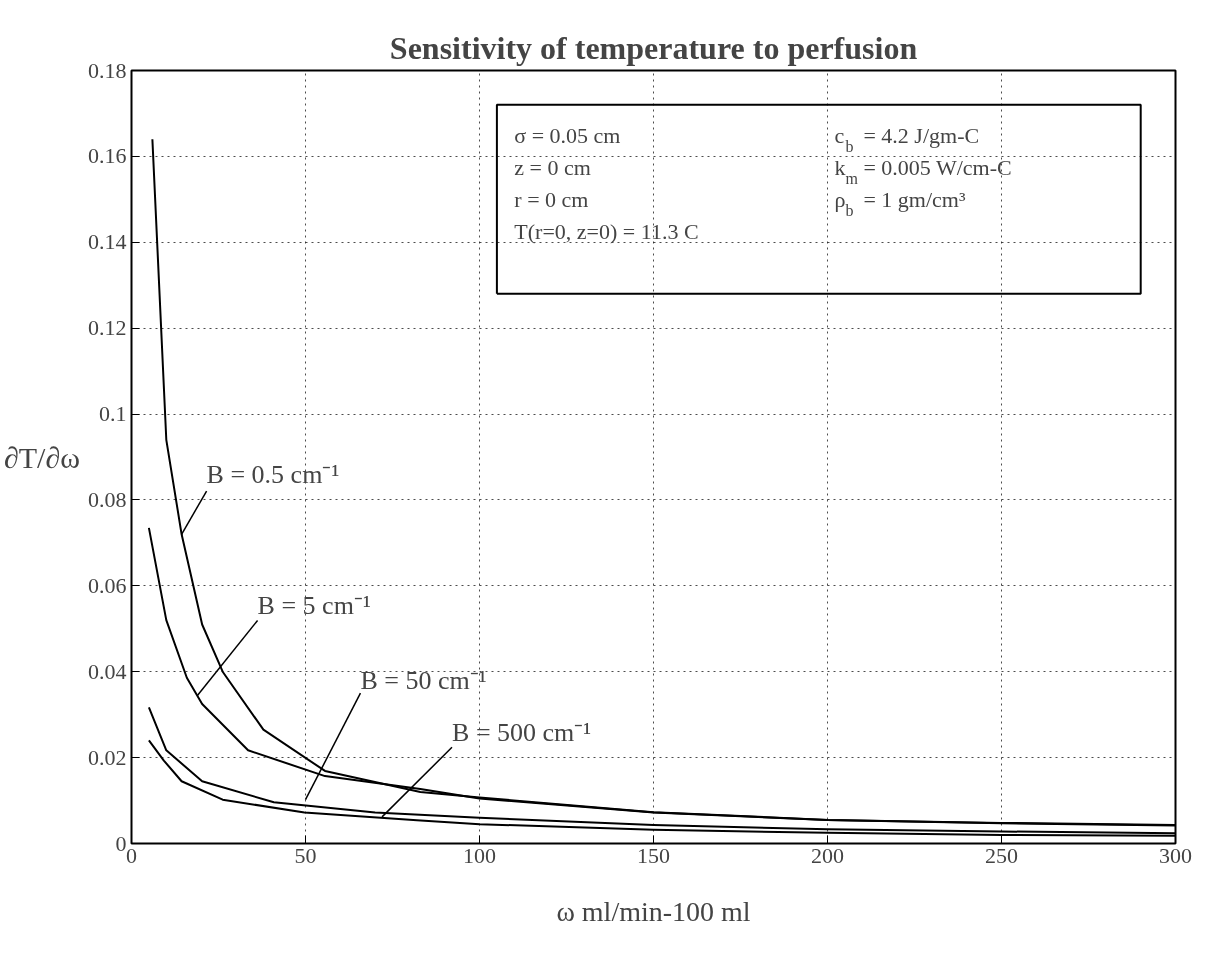 The width and height of the screenshot is (1205, 963). Describe the element at coordinates (107, 242) in the screenshot. I see `y-tick-label: 0.14` at that location.